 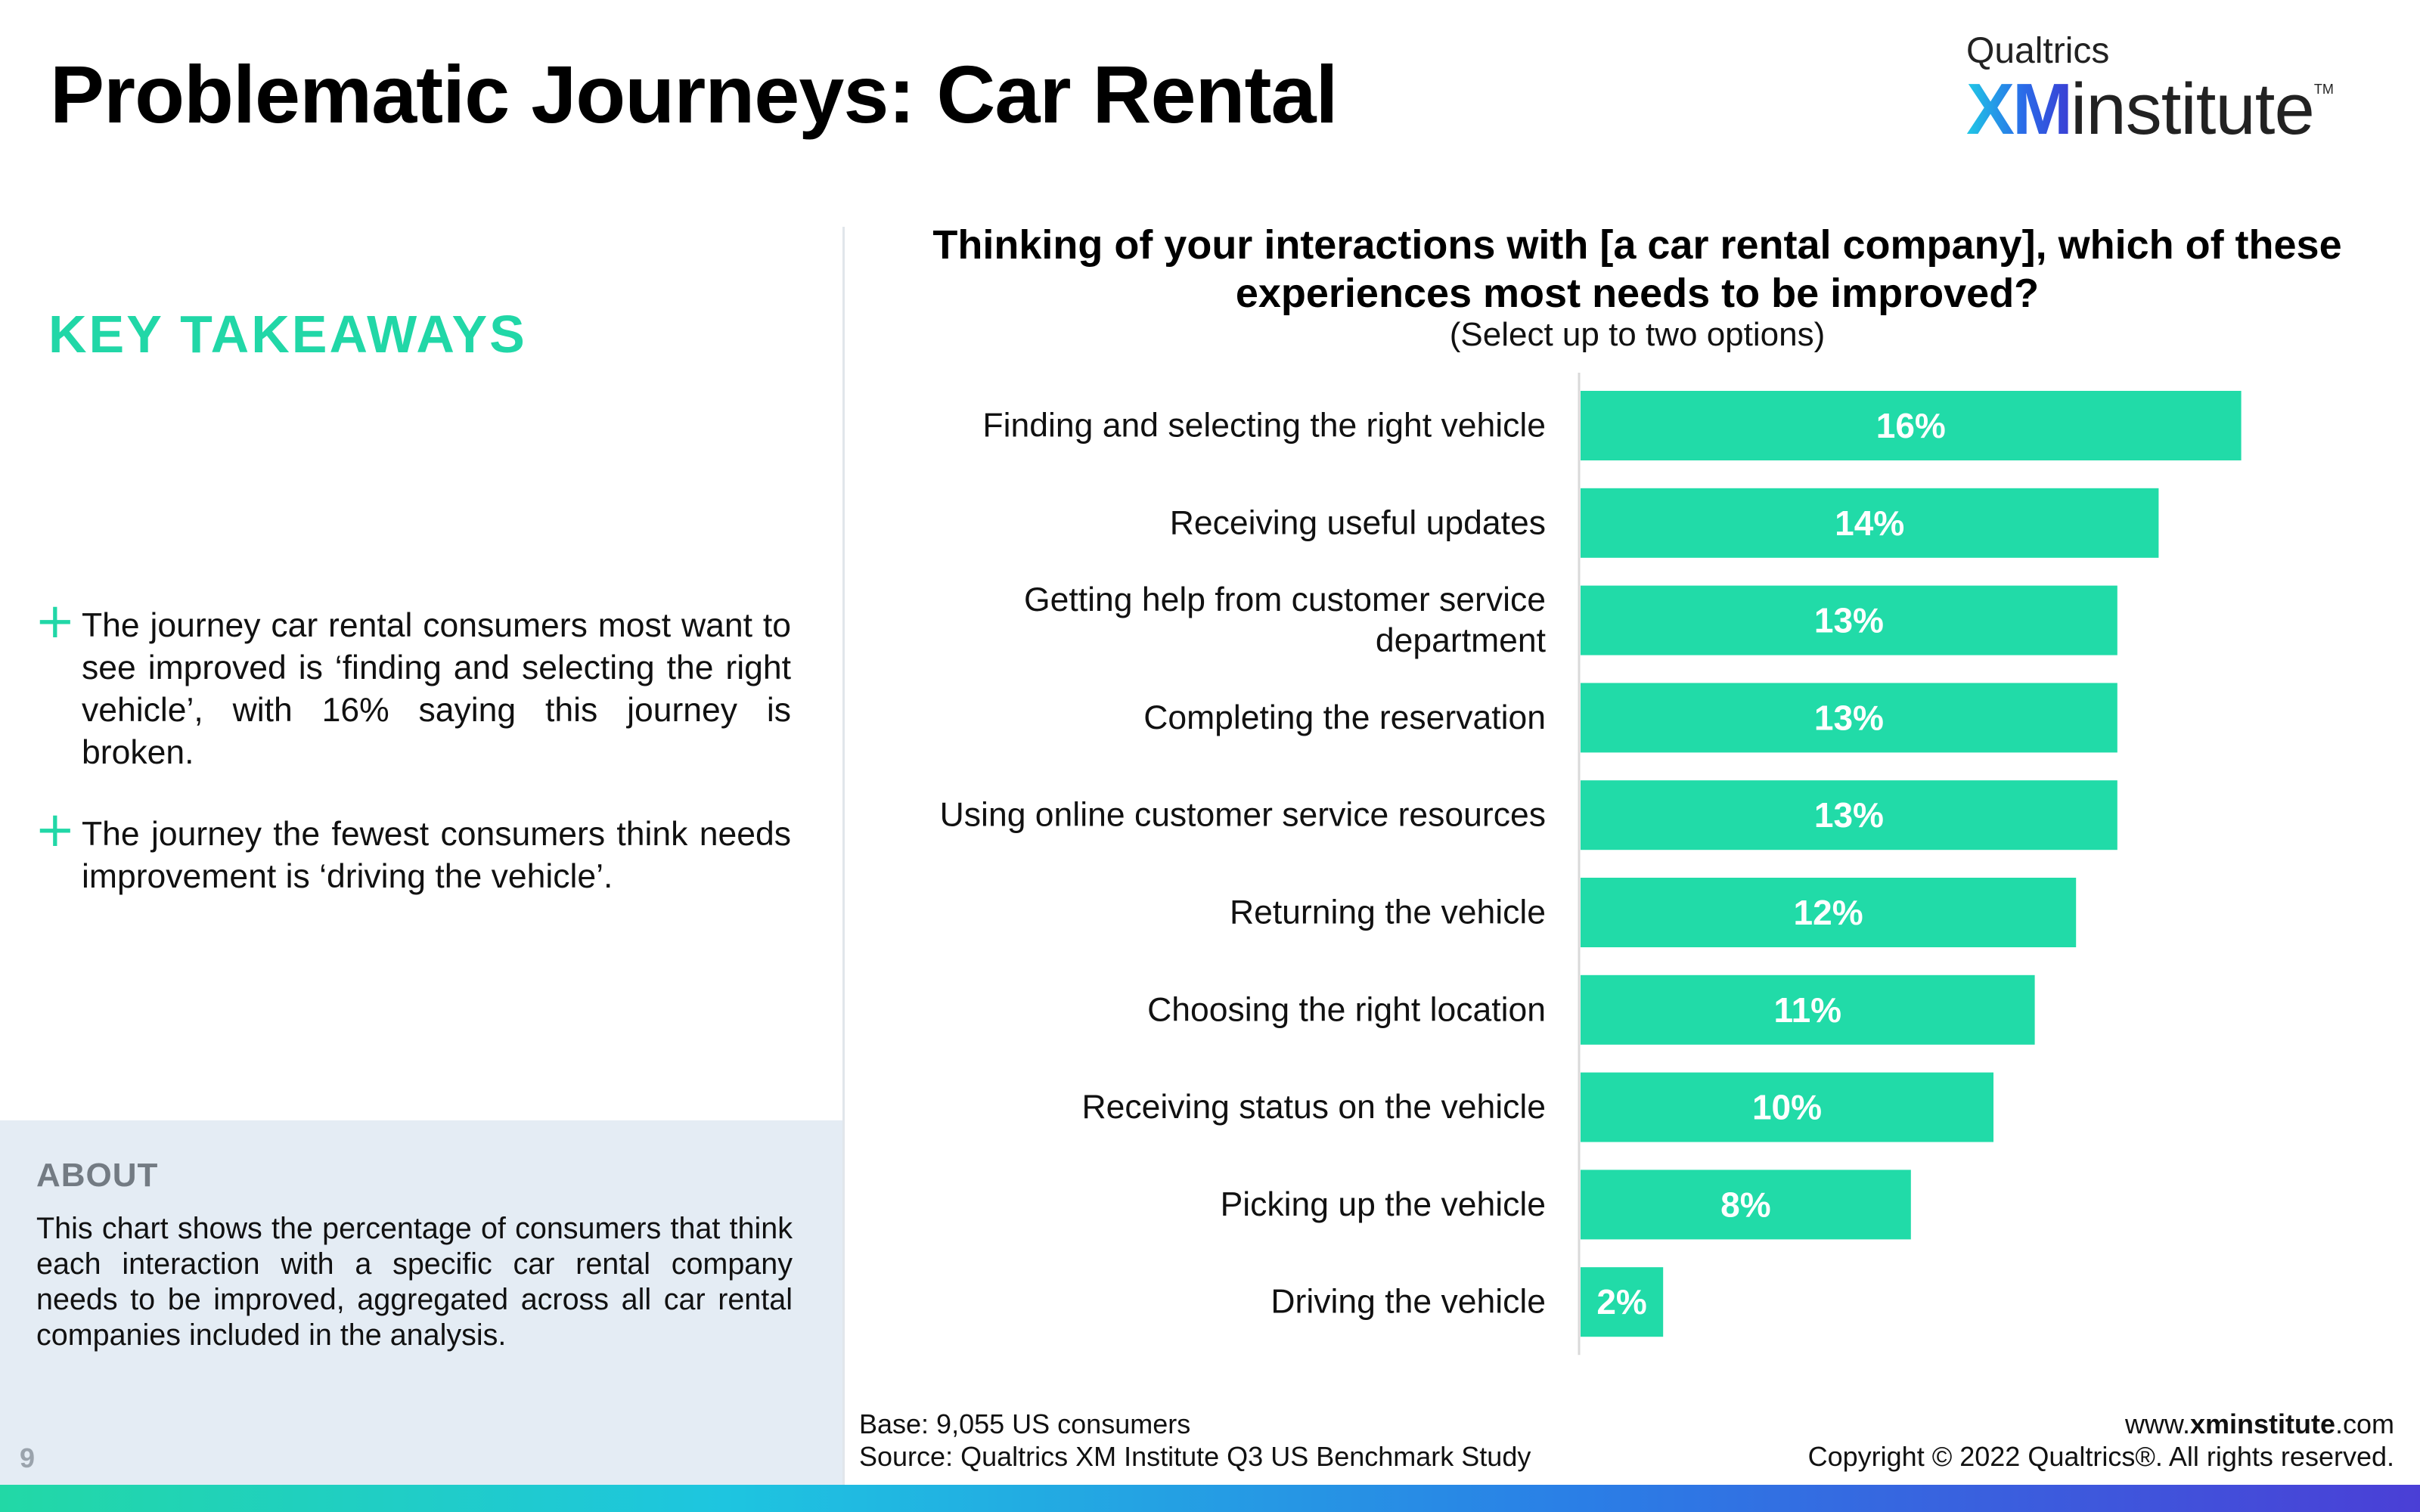 I want to click on category-label-line: Using online customer service resources, so click(x=1243, y=815).